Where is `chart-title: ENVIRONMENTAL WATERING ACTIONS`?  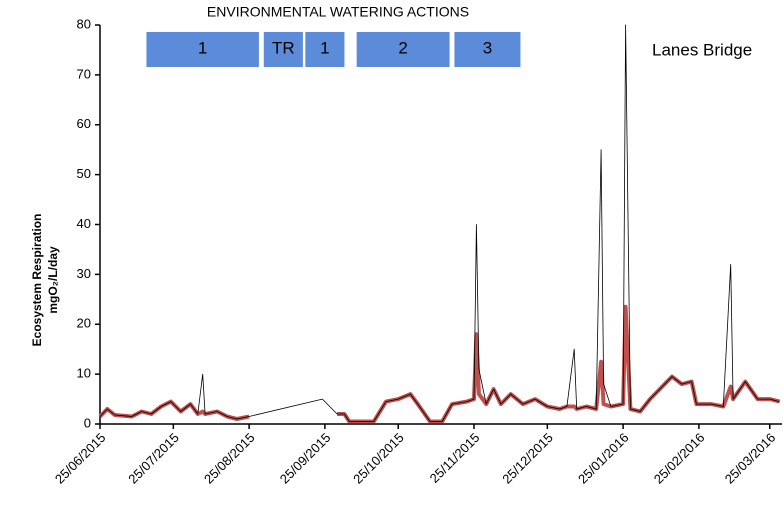
chart-title: ENVIRONMENTAL WATERING ACTIONS is located at coordinates (338, 12).